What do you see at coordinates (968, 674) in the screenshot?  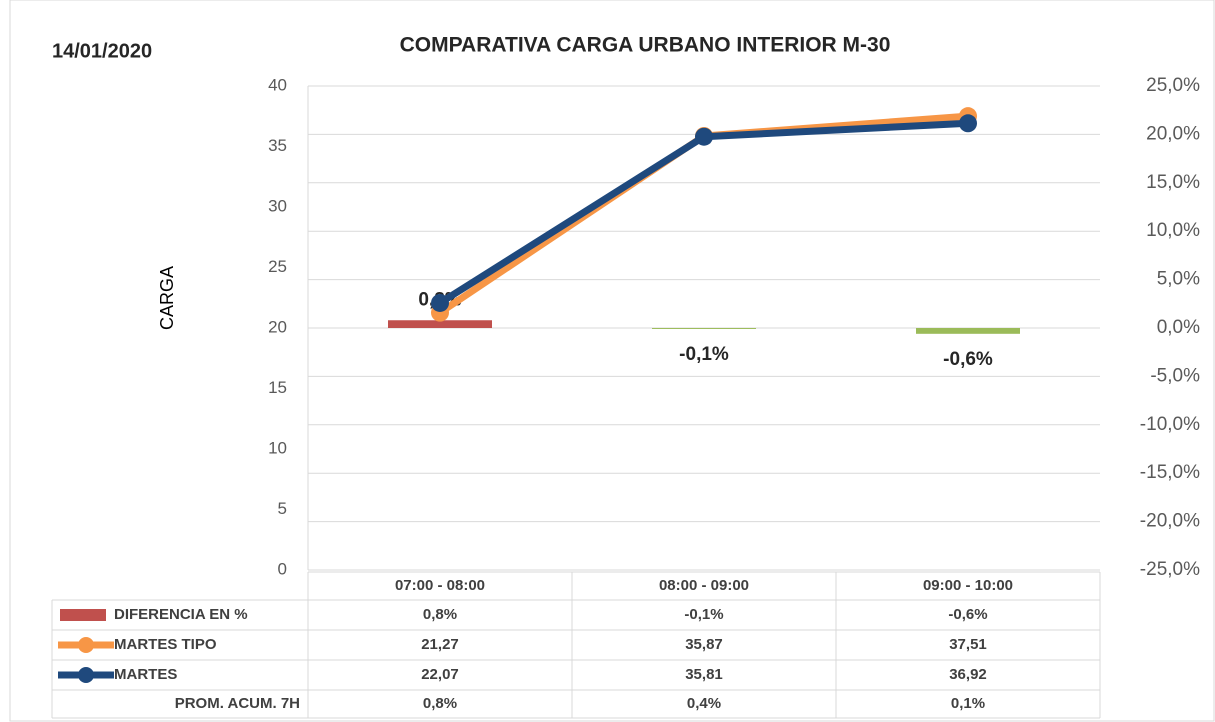 I see `table-cell: 36,92` at bounding box center [968, 674].